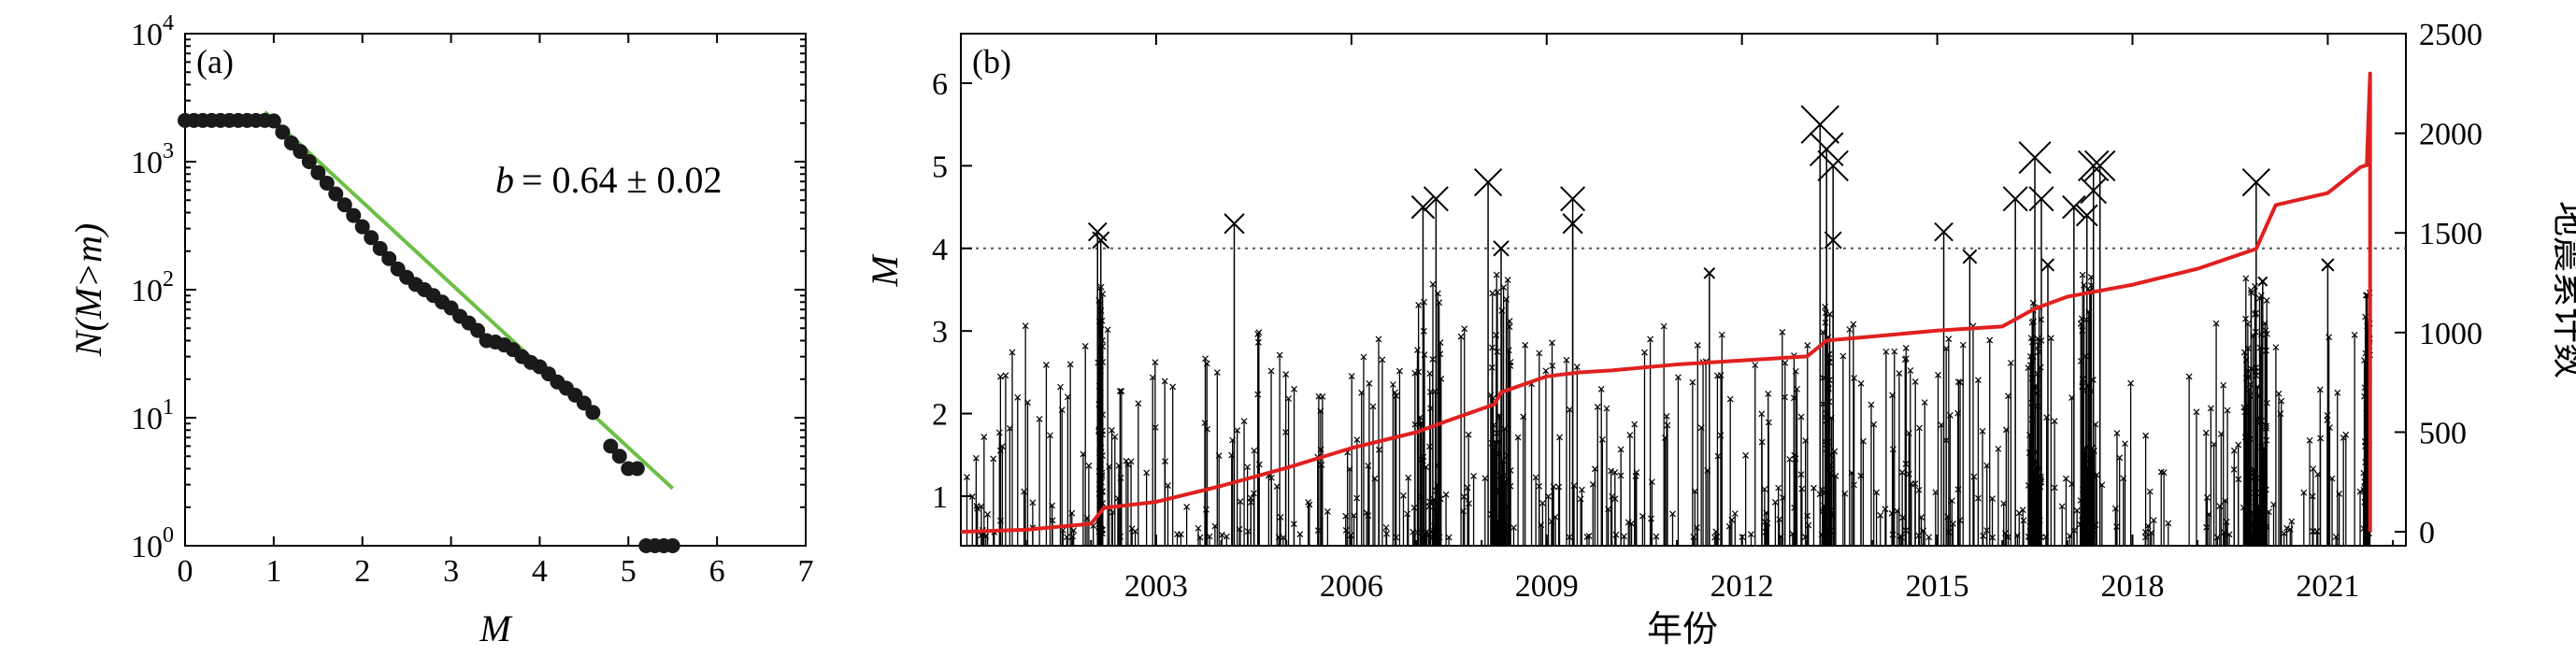 The image size is (2576, 656). Describe the element at coordinates (152, 415) in the screenshot. I see `y-tick-label: 101` at that location.